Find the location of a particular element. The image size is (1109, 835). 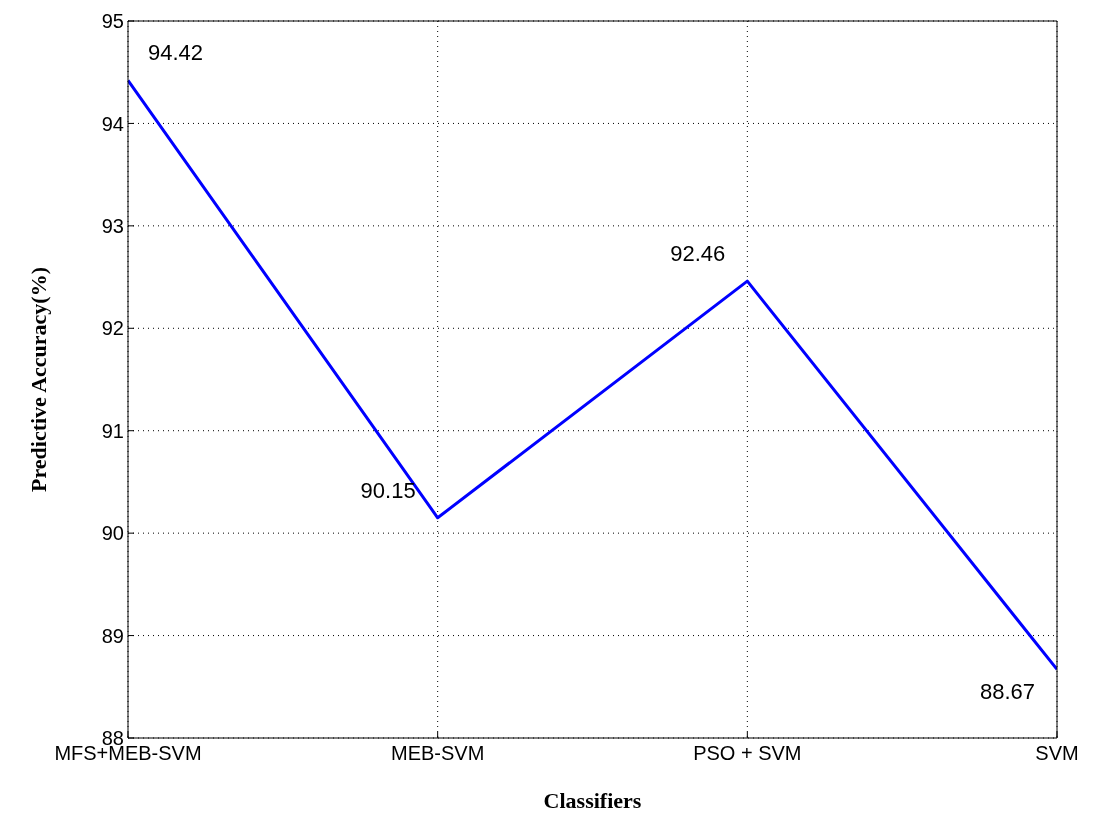

y-tick-label: 91 is located at coordinates (112, 430).